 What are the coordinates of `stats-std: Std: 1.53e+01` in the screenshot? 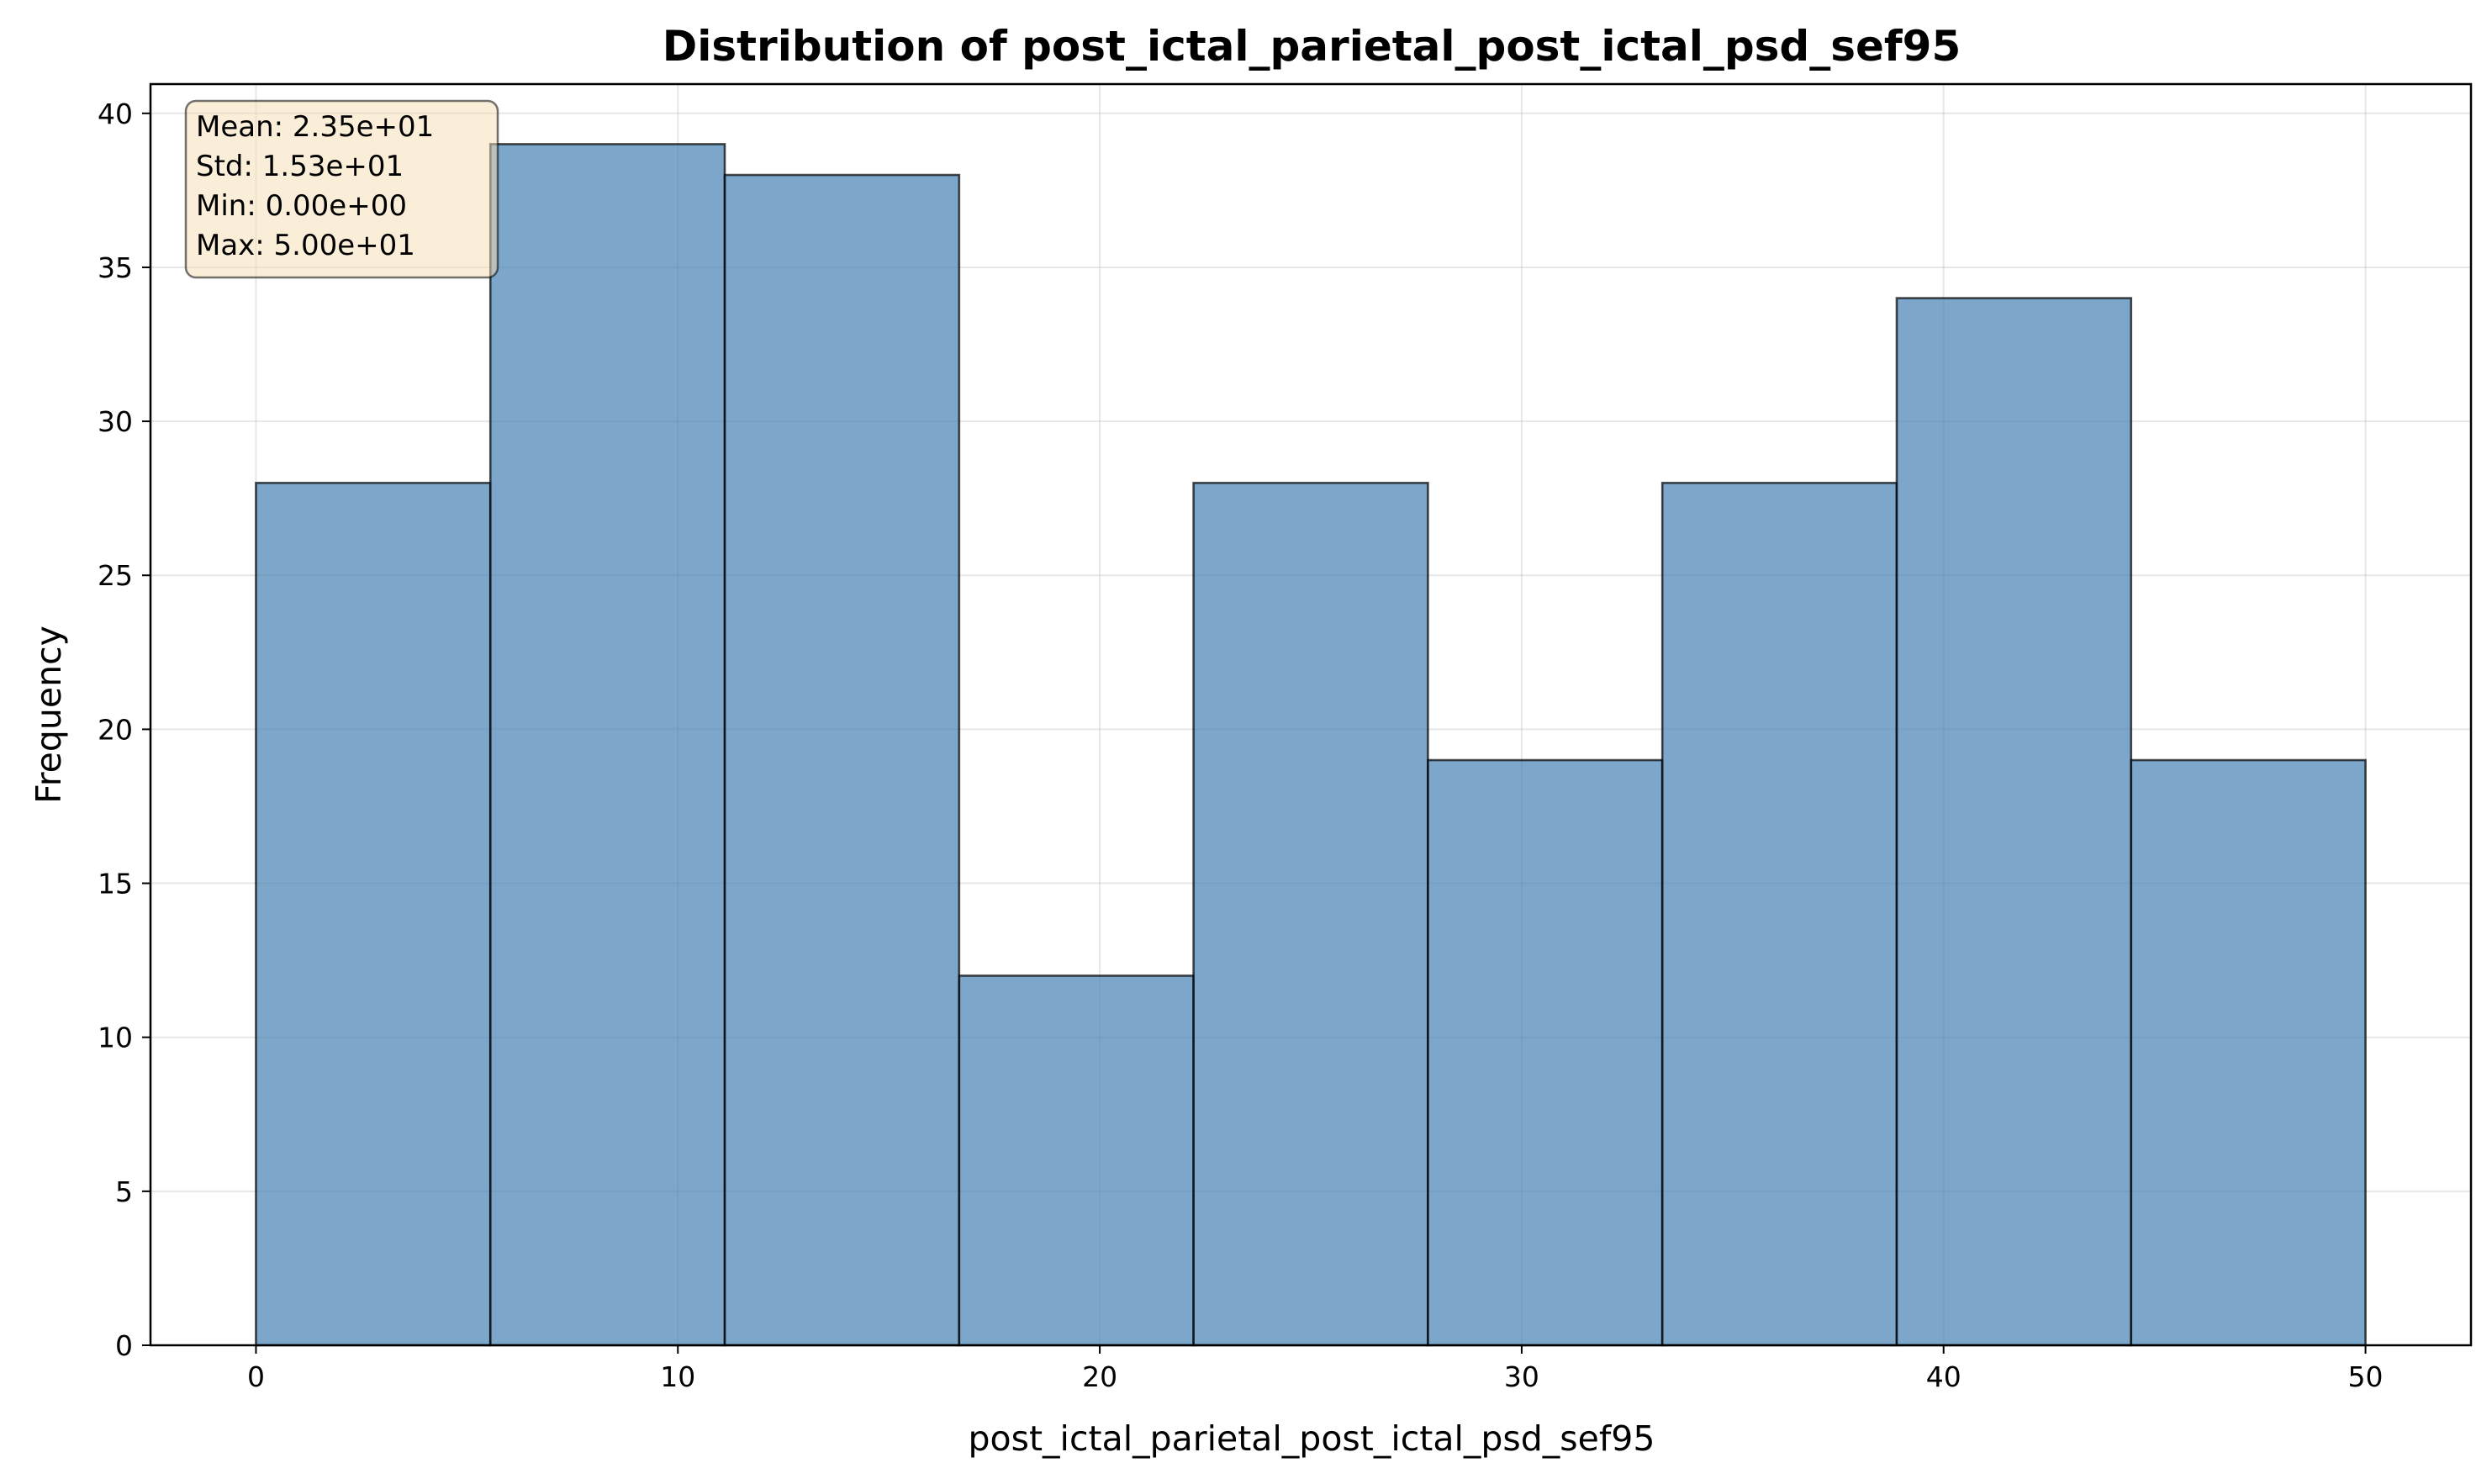 It's located at (300, 166).